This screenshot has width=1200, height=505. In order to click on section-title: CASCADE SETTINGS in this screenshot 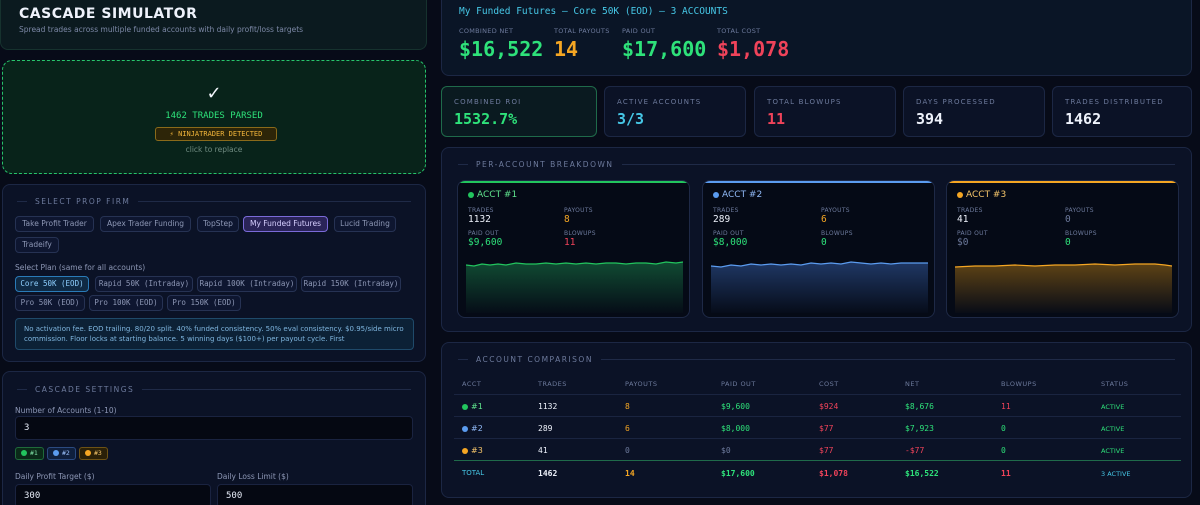, I will do `click(214, 389)`.